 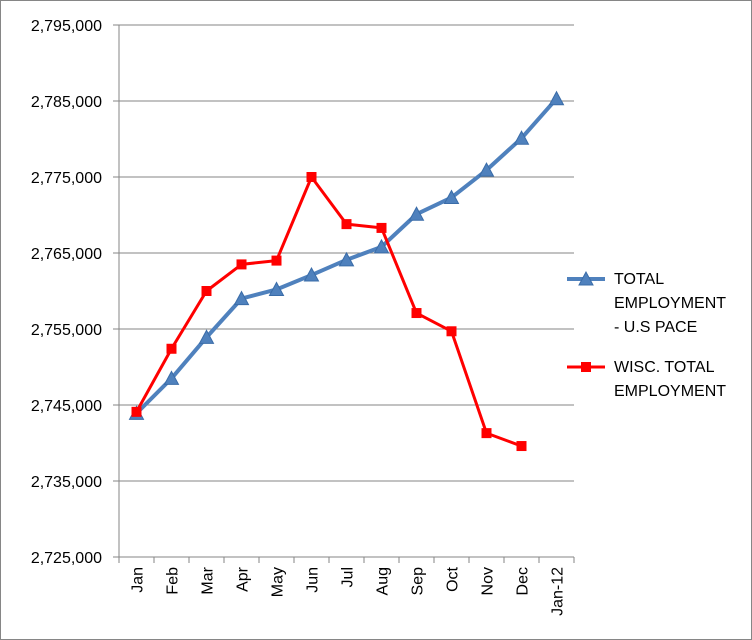 I want to click on y-tick-label: 2,745,000, so click(x=66, y=406).